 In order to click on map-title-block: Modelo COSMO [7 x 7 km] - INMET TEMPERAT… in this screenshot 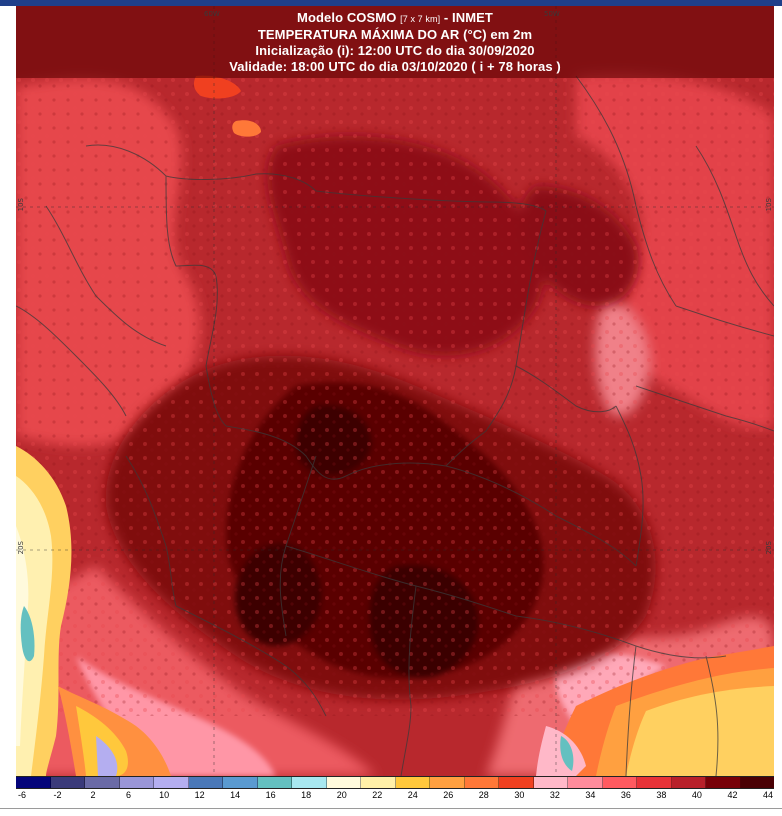, I will do `click(395, 42)`.